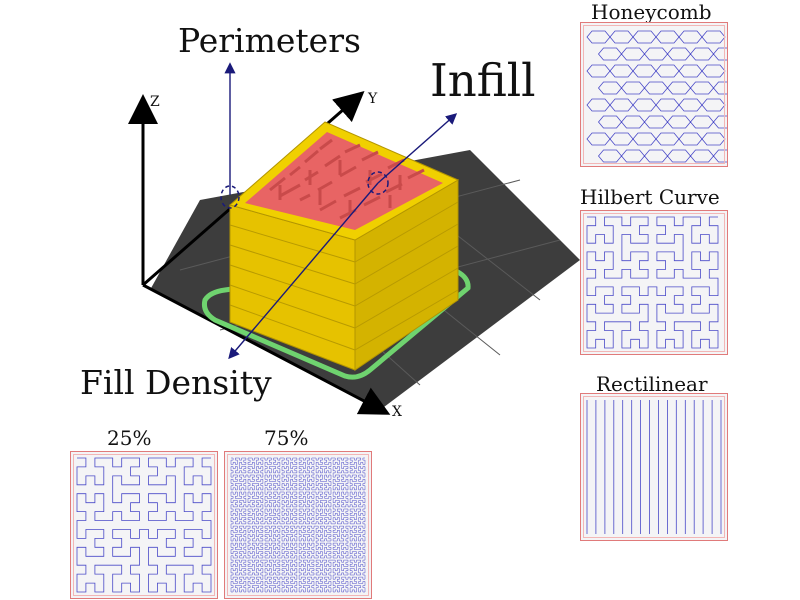 The image size is (800, 600). What do you see at coordinates (397, 412) in the screenshot?
I see `axis-x-label: X` at bounding box center [397, 412].